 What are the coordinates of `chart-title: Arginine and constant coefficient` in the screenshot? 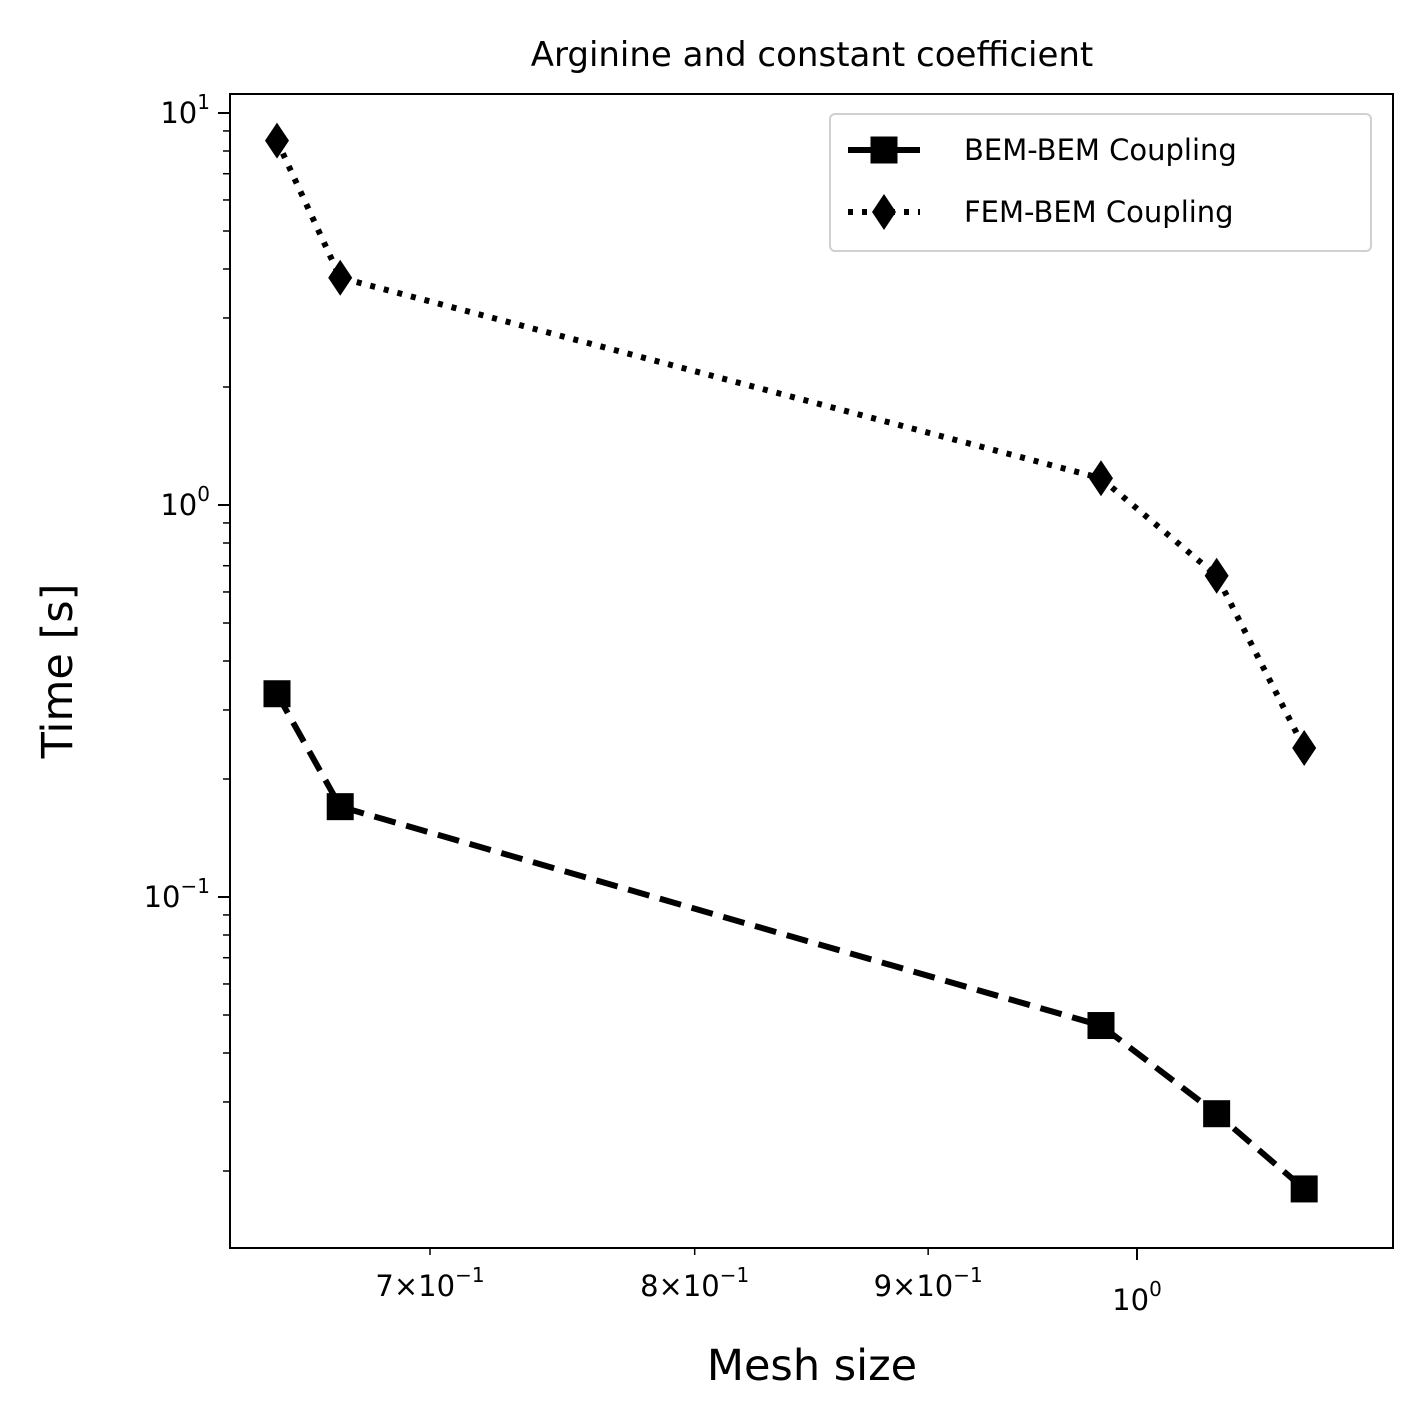 It's located at (812, 55).